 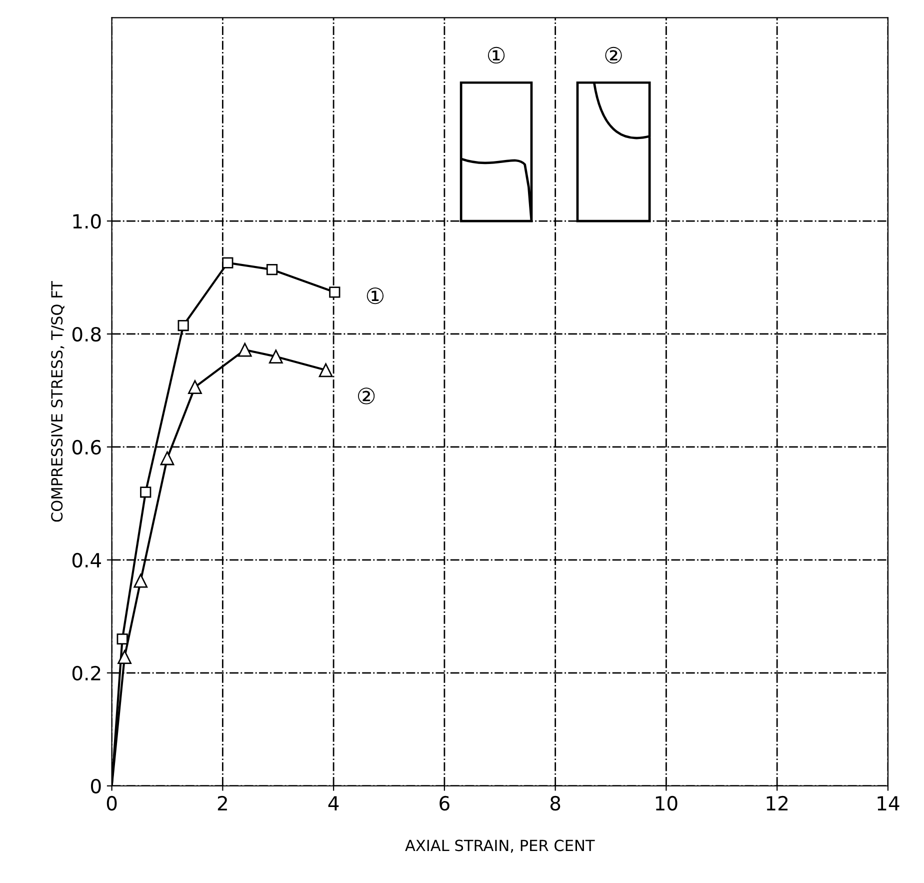 I want to click on series-label: ②, so click(x=366, y=396).